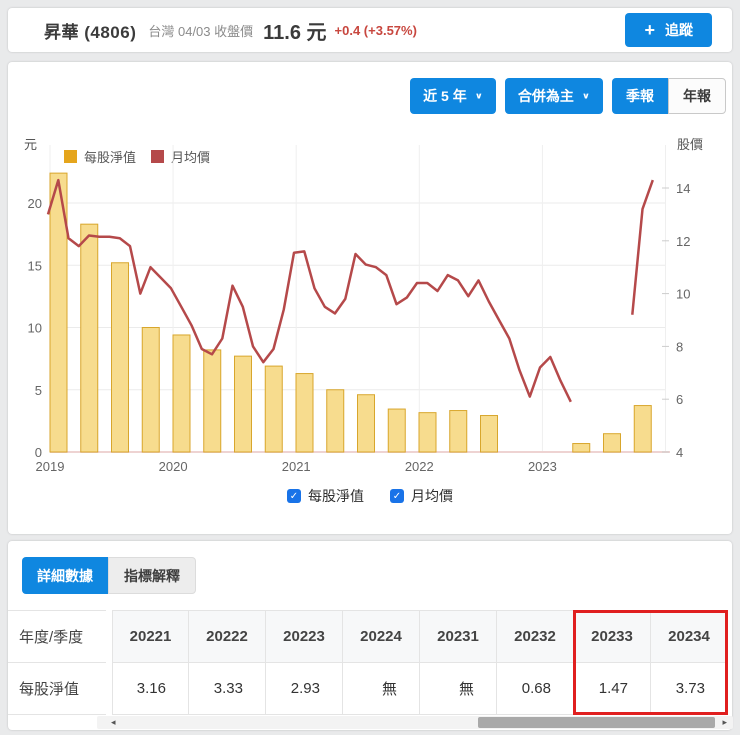 The height and width of the screenshot is (735, 740). I want to click on period-toggle: 季報 年報, so click(669, 96).